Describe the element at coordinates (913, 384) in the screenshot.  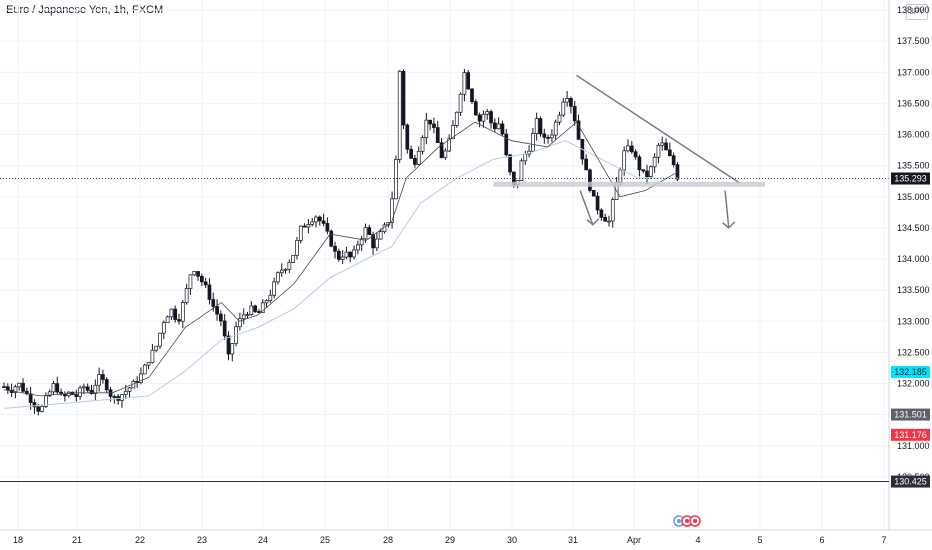
I see `y-tick-label: 132.000` at that location.